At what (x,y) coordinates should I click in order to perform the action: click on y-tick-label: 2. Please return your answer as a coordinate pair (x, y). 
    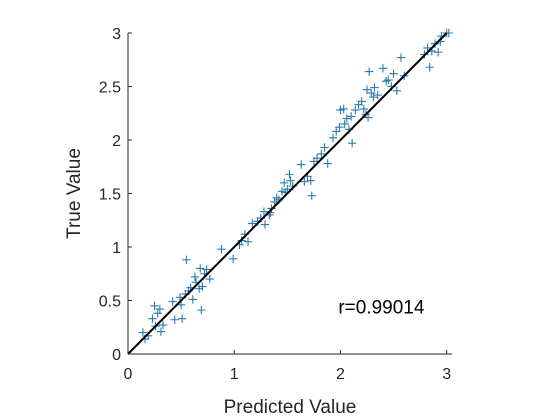
    Looking at the image, I should click on (116, 141).